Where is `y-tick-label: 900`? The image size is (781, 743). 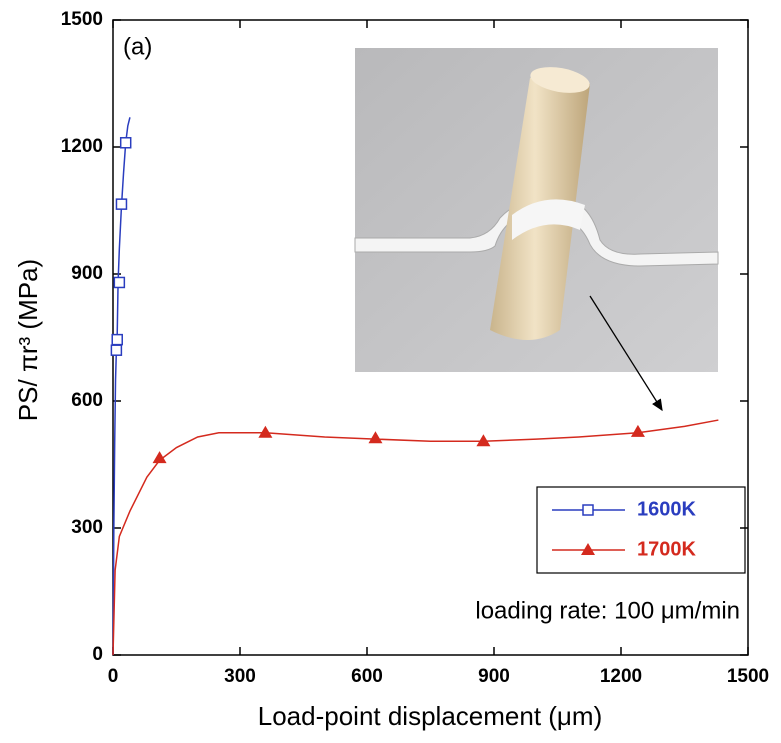 y-tick-label: 900 is located at coordinates (87, 273).